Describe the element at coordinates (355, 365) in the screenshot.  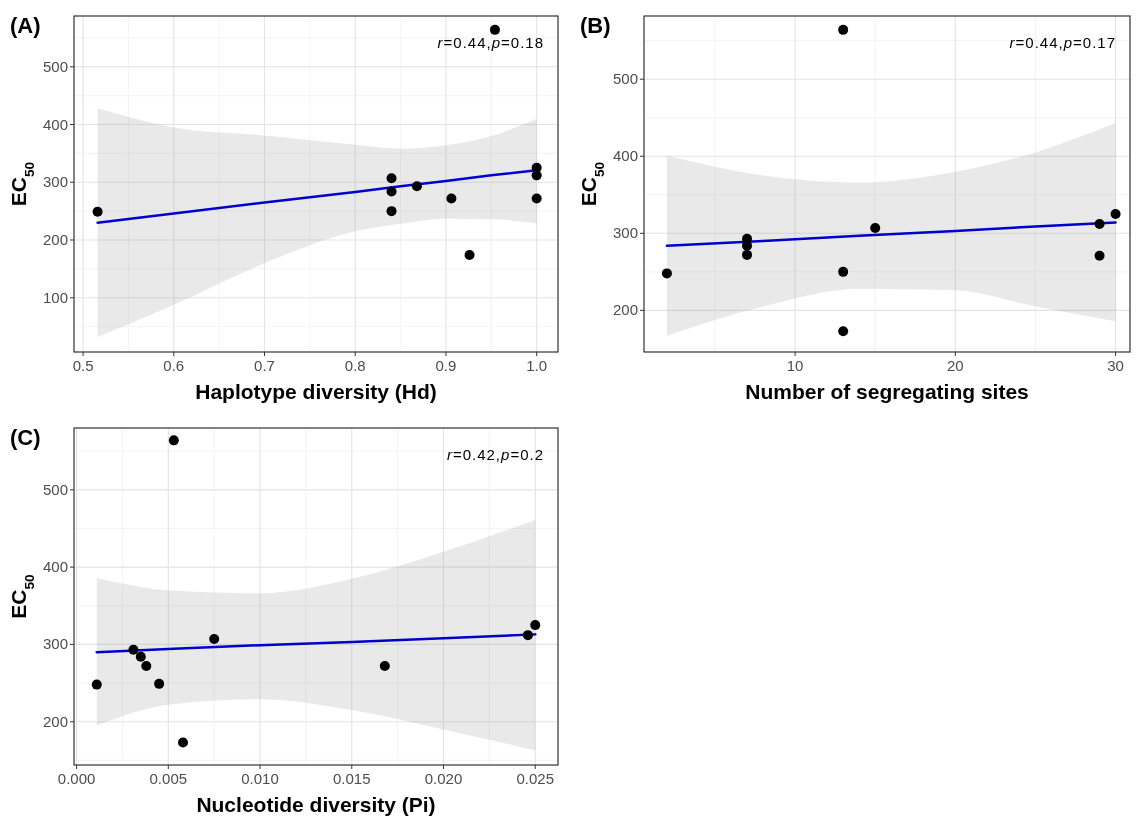
I see `x-tick-label: 0.8` at that location.